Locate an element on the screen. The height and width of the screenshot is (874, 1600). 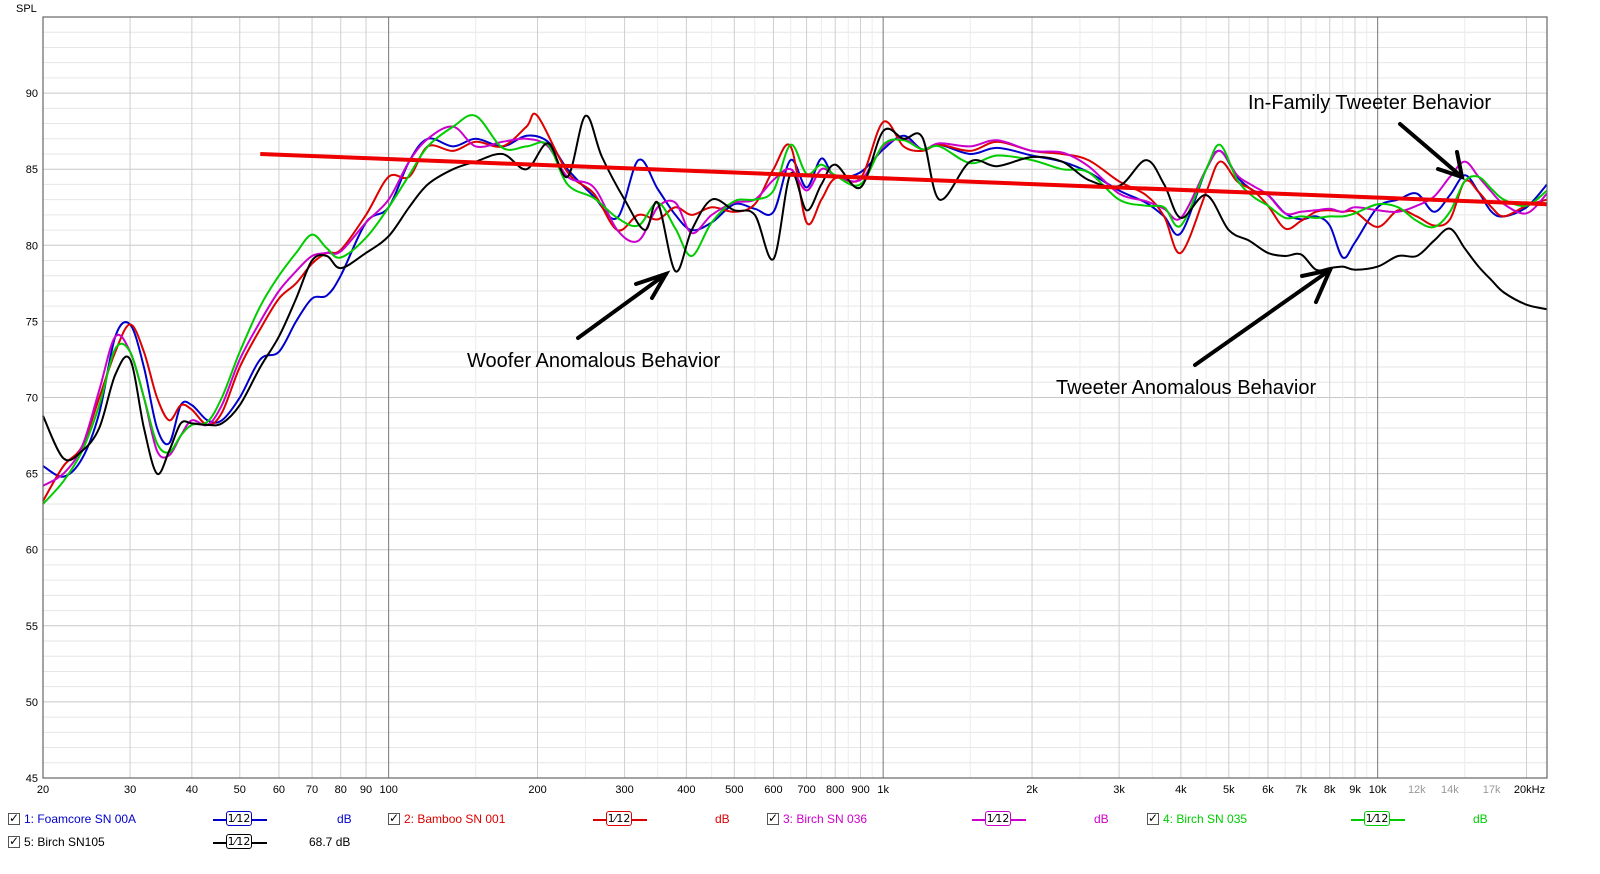
x-tick-label: 17k is located at coordinates (1492, 790).